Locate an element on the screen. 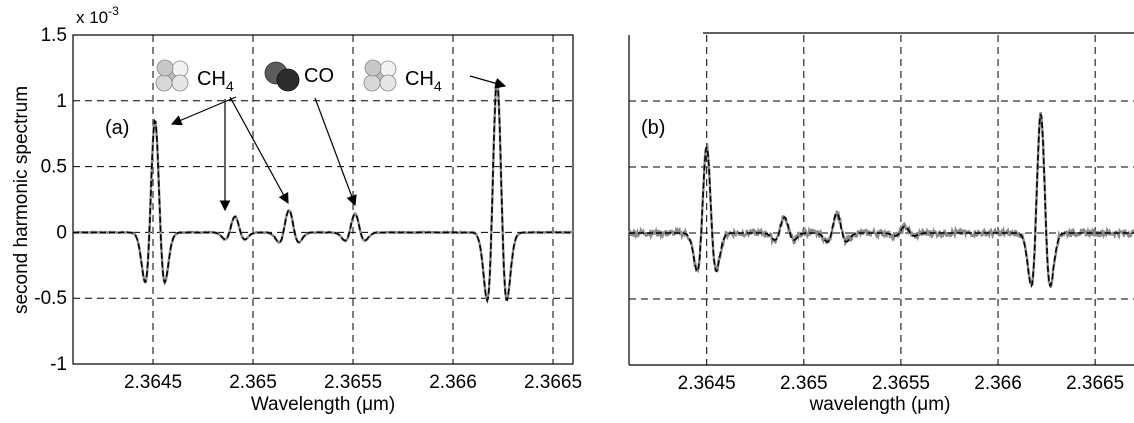  carbon-monoxide-molecule-icon is located at coordinates (282, 76).